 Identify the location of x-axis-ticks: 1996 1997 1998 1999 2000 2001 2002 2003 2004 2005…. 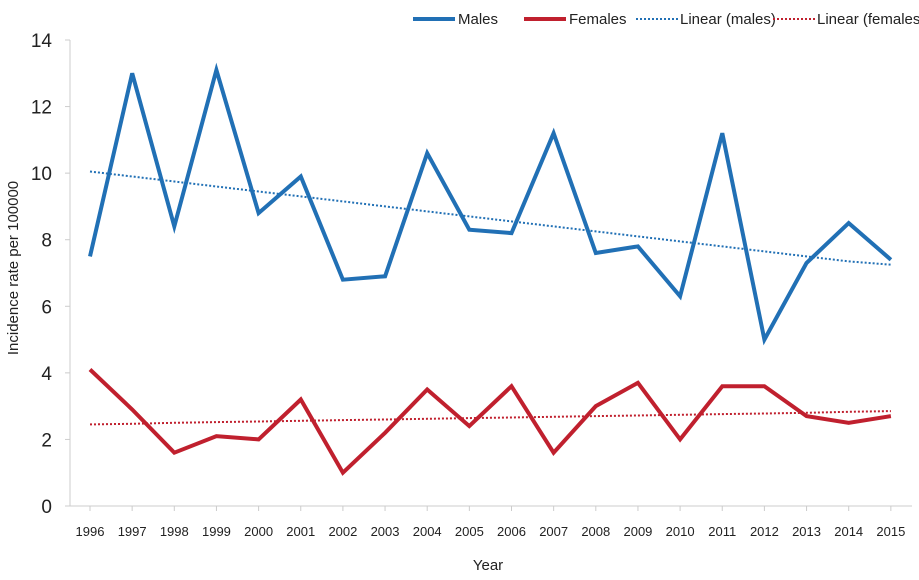
(490, 522).